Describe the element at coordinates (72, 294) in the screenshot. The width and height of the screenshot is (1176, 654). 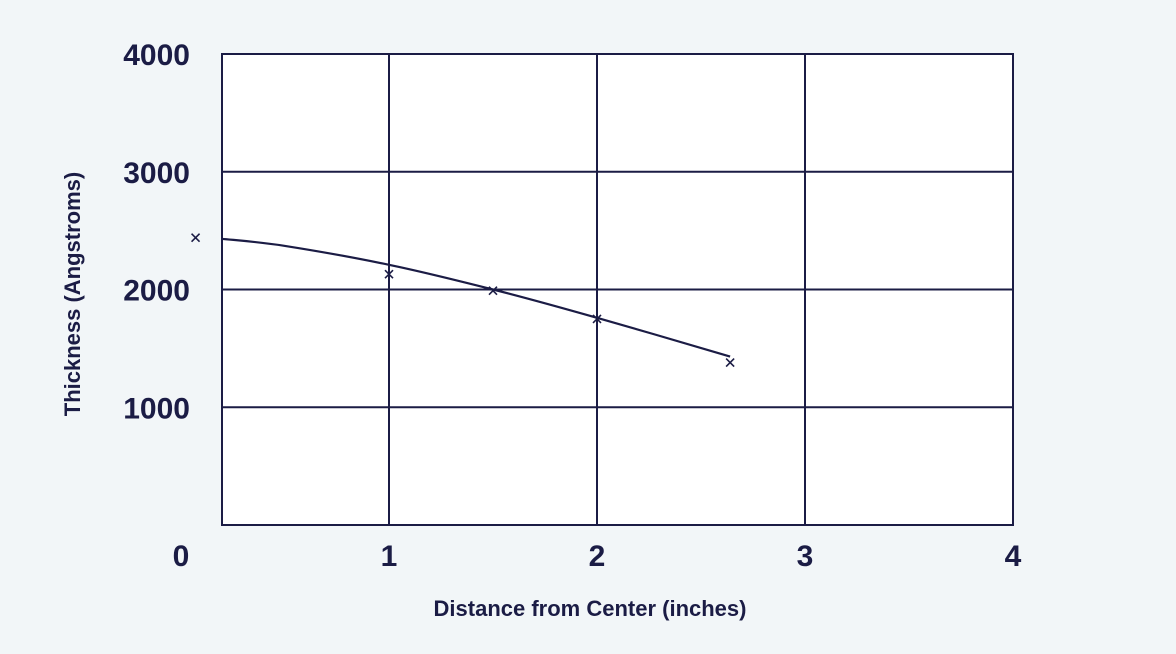
I see `y-axis-title: Thickness (Angstroms)` at that location.